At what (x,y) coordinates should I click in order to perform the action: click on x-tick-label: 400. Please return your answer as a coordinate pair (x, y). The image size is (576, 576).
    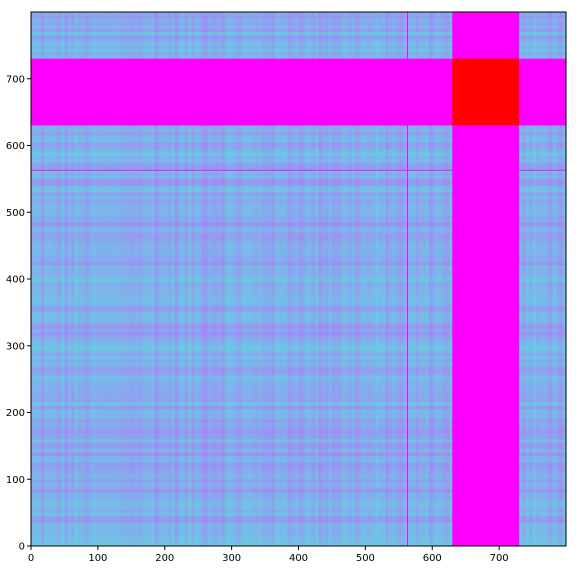
    Looking at the image, I should click on (298, 558).